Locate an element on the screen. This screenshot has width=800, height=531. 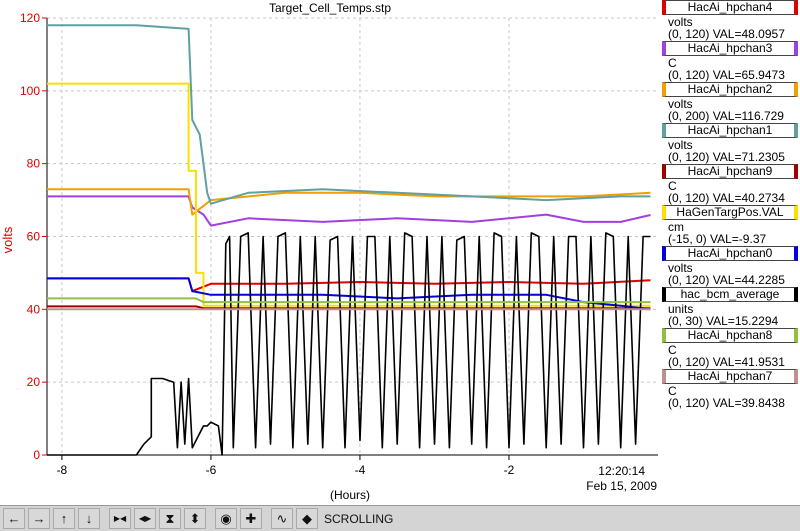
arrow-right-icon: → is located at coordinates (39, 518).